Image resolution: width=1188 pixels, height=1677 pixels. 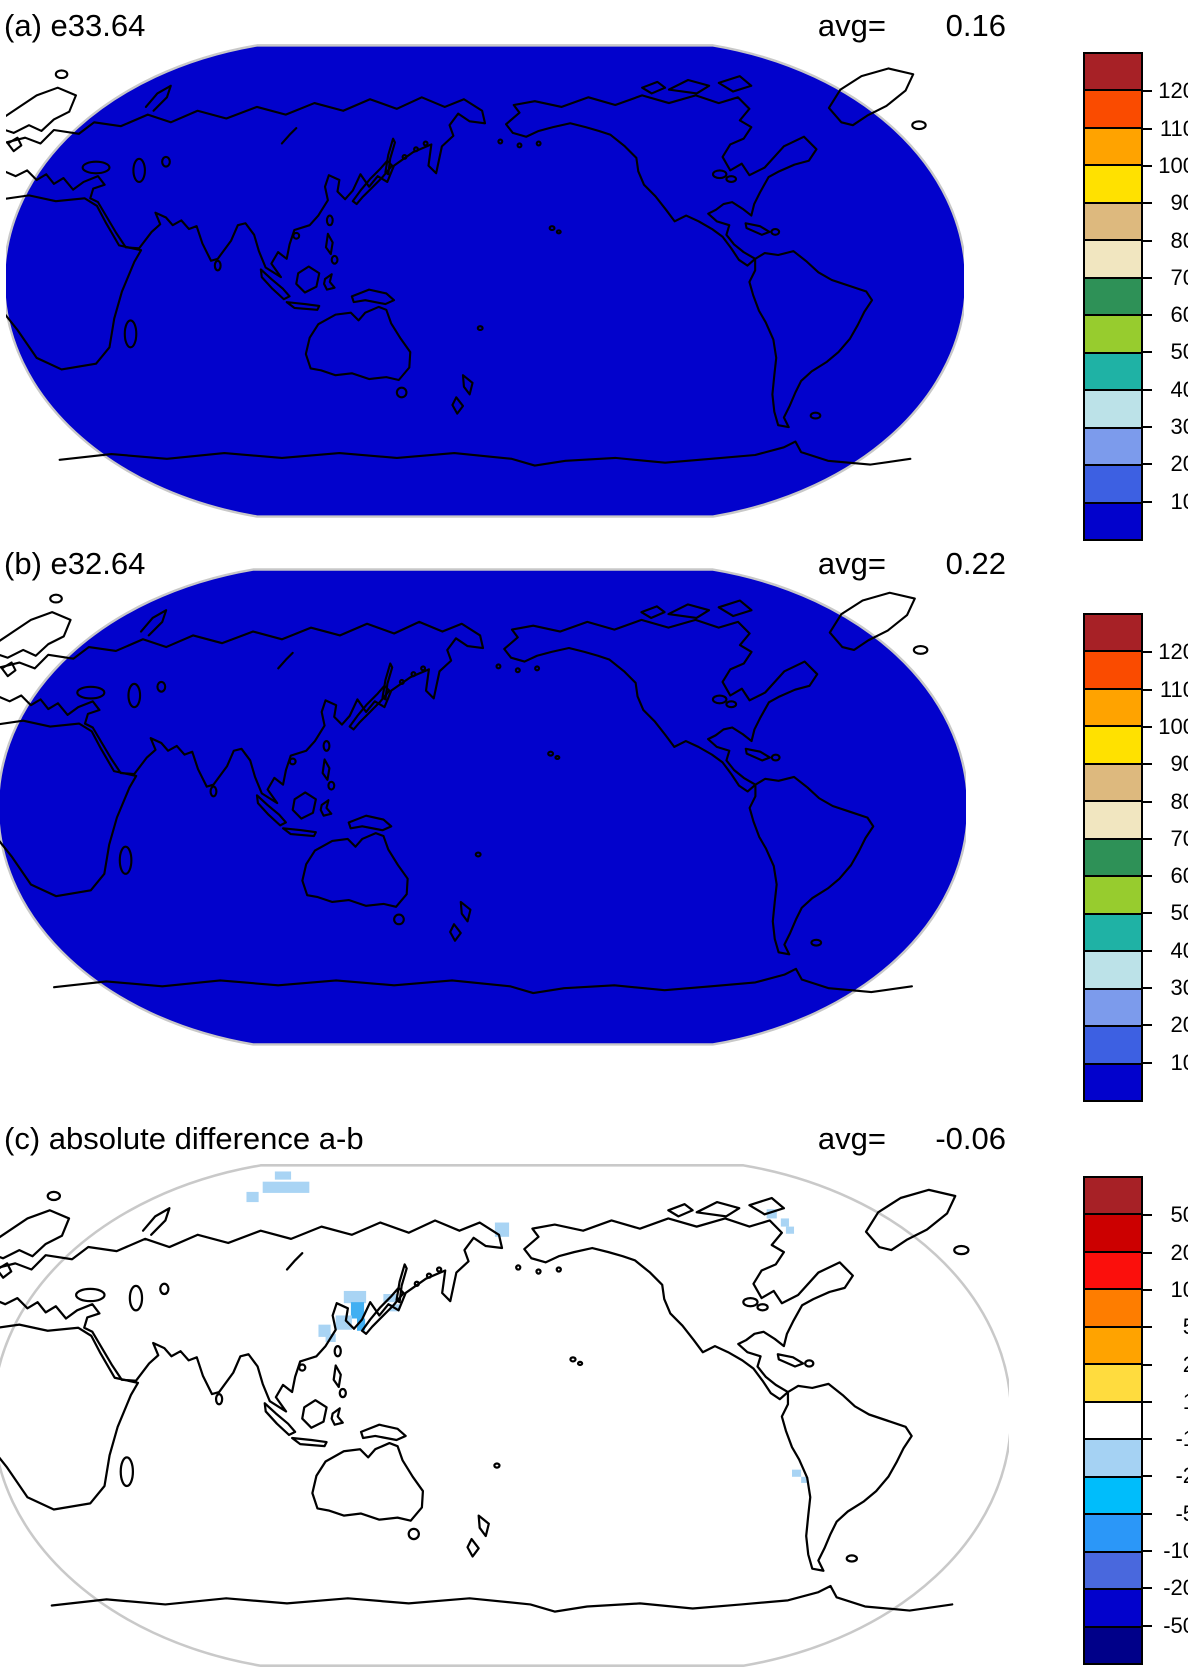 What do you see at coordinates (975, 25) in the screenshot?
I see `avg-value: 0.16` at bounding box center [975, 25].